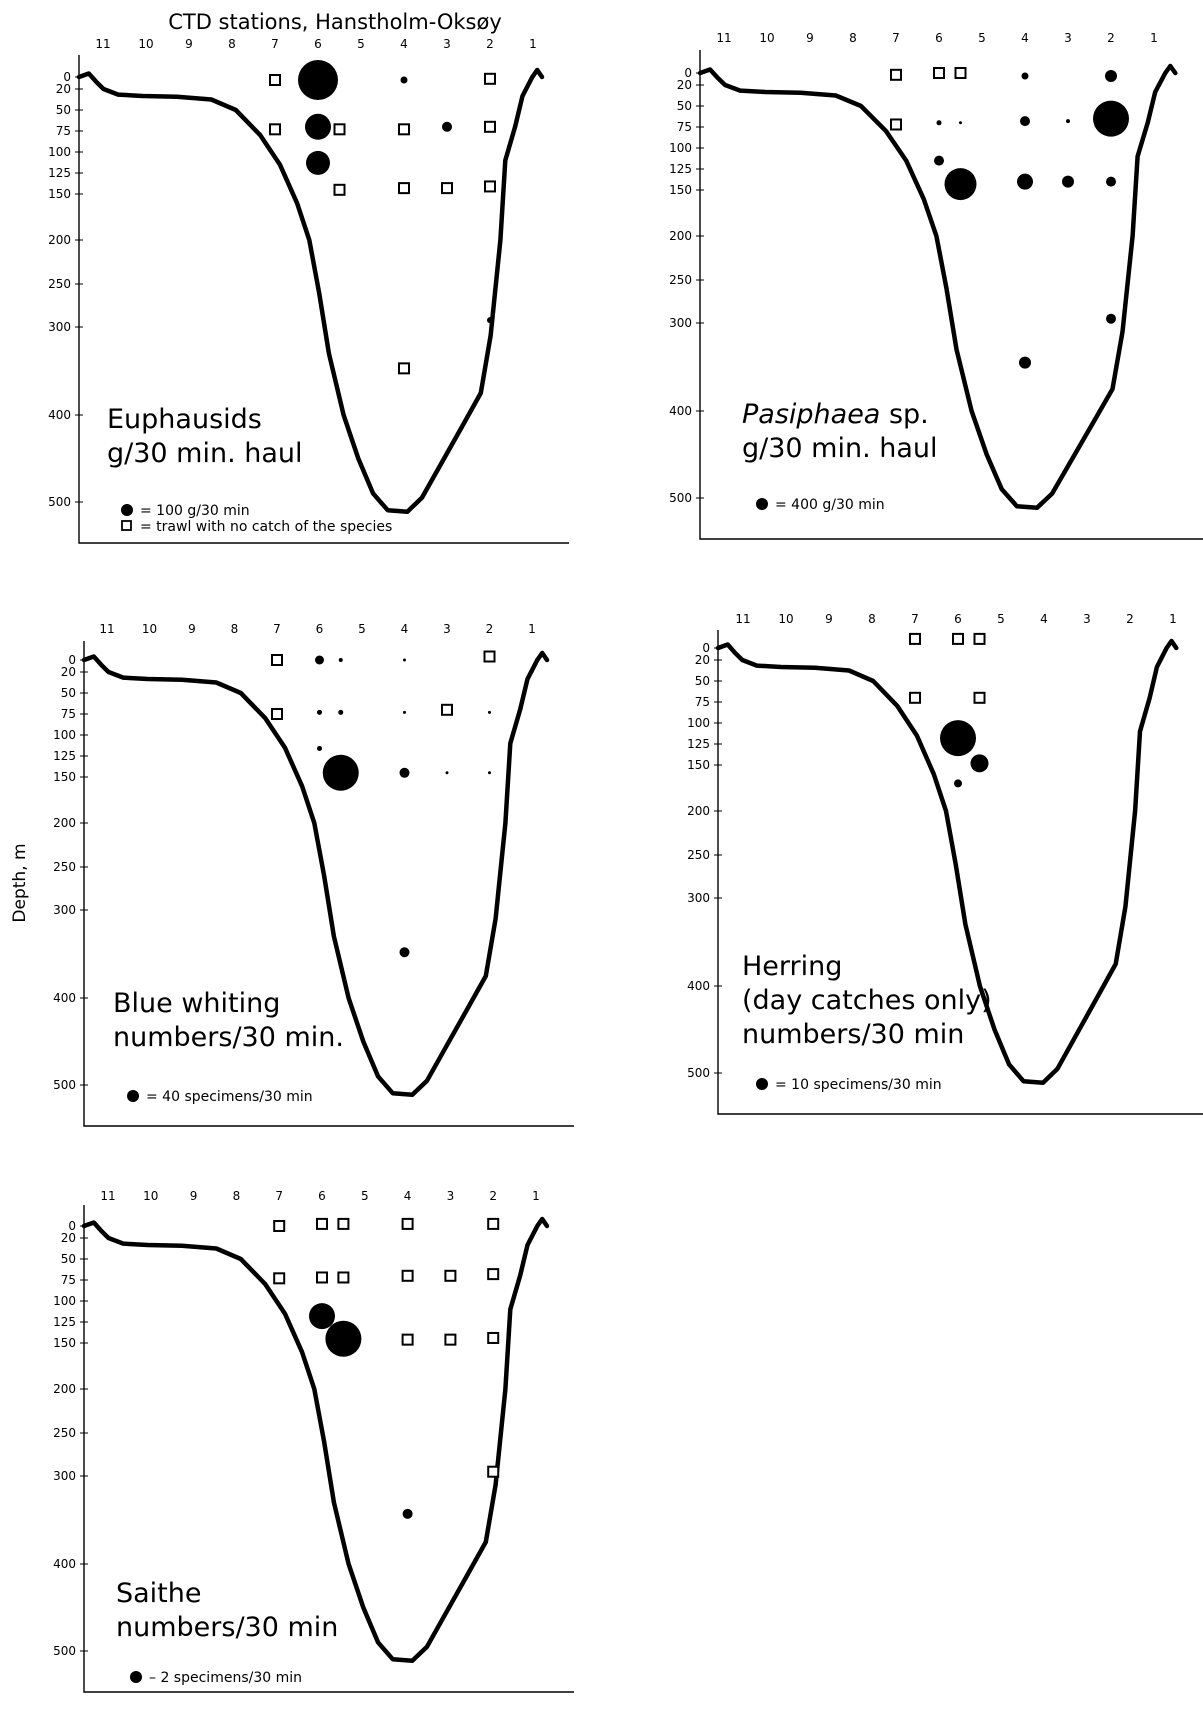 This screenshot has height=1725, width=1203. I want to click on legend-text: = 400 g/30 min, so click(830, 505).